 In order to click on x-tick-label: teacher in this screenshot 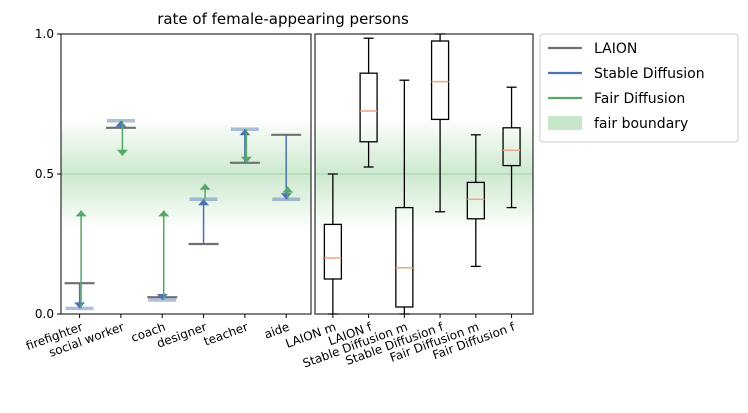, I will do `click(226, 334)`.